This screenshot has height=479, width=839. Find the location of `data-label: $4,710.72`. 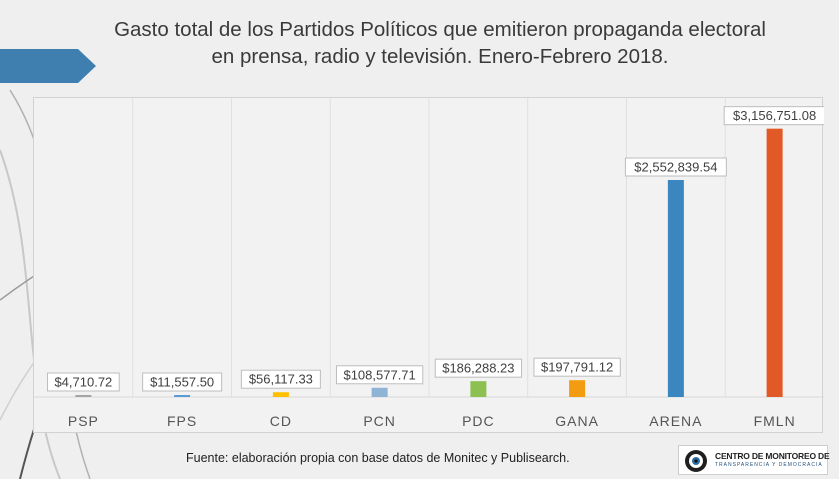

data-label: $4,710.72 is located at coordinates (83, 382).